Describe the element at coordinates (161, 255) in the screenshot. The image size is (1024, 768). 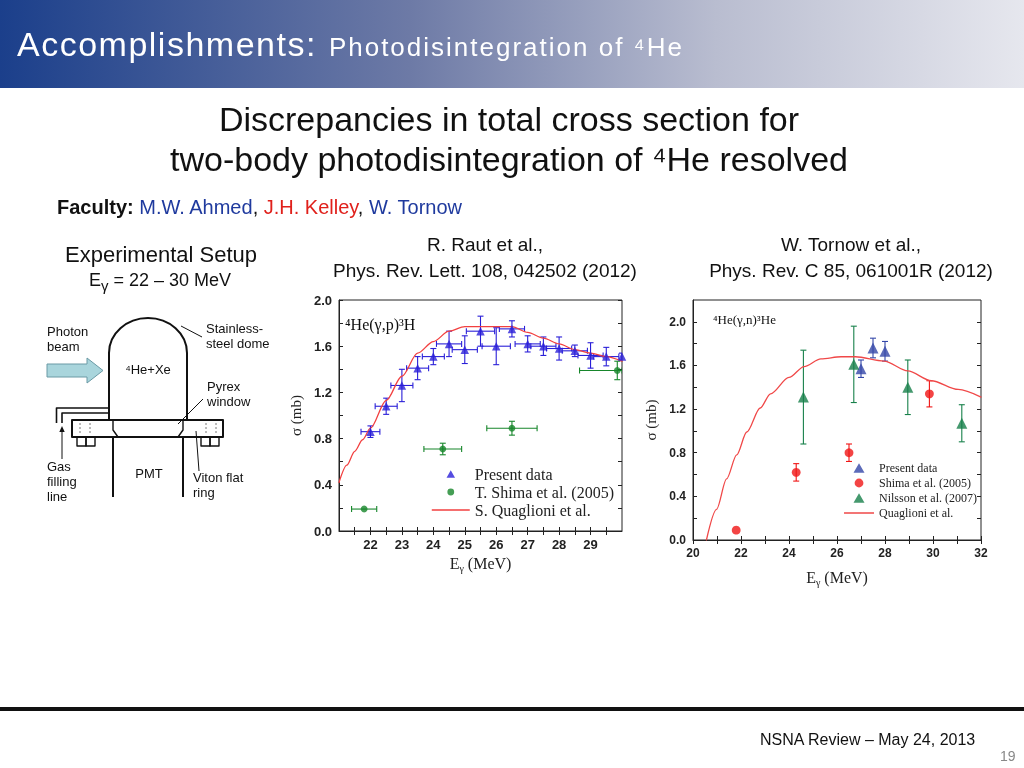
I see `text: Experimental Setup` at that location.